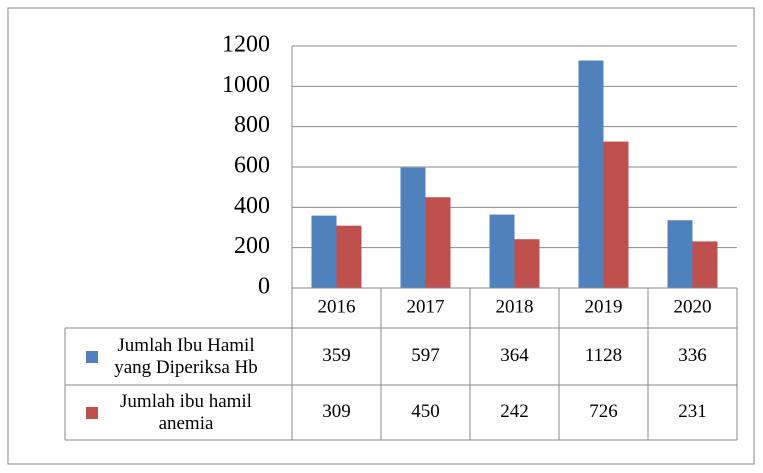 Image resolution: width=763 pixels, height=473 pixels. What do you see at coordinates (604, 306) in the screenshot?
I see `x-tick-label: 2019` at bounding box center [604, 306].